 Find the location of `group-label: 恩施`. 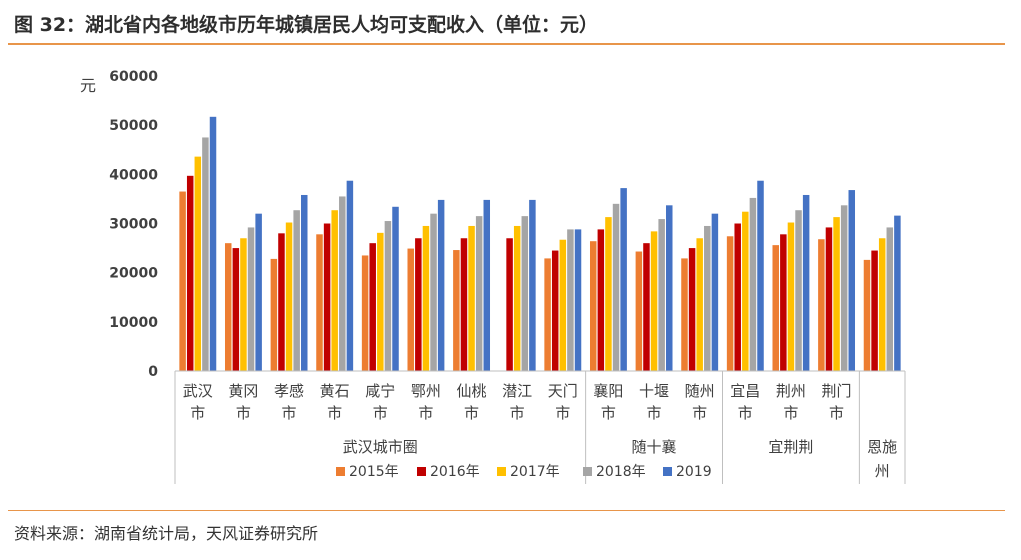

group-label: 恩施 is located at coordinates (882, 447).